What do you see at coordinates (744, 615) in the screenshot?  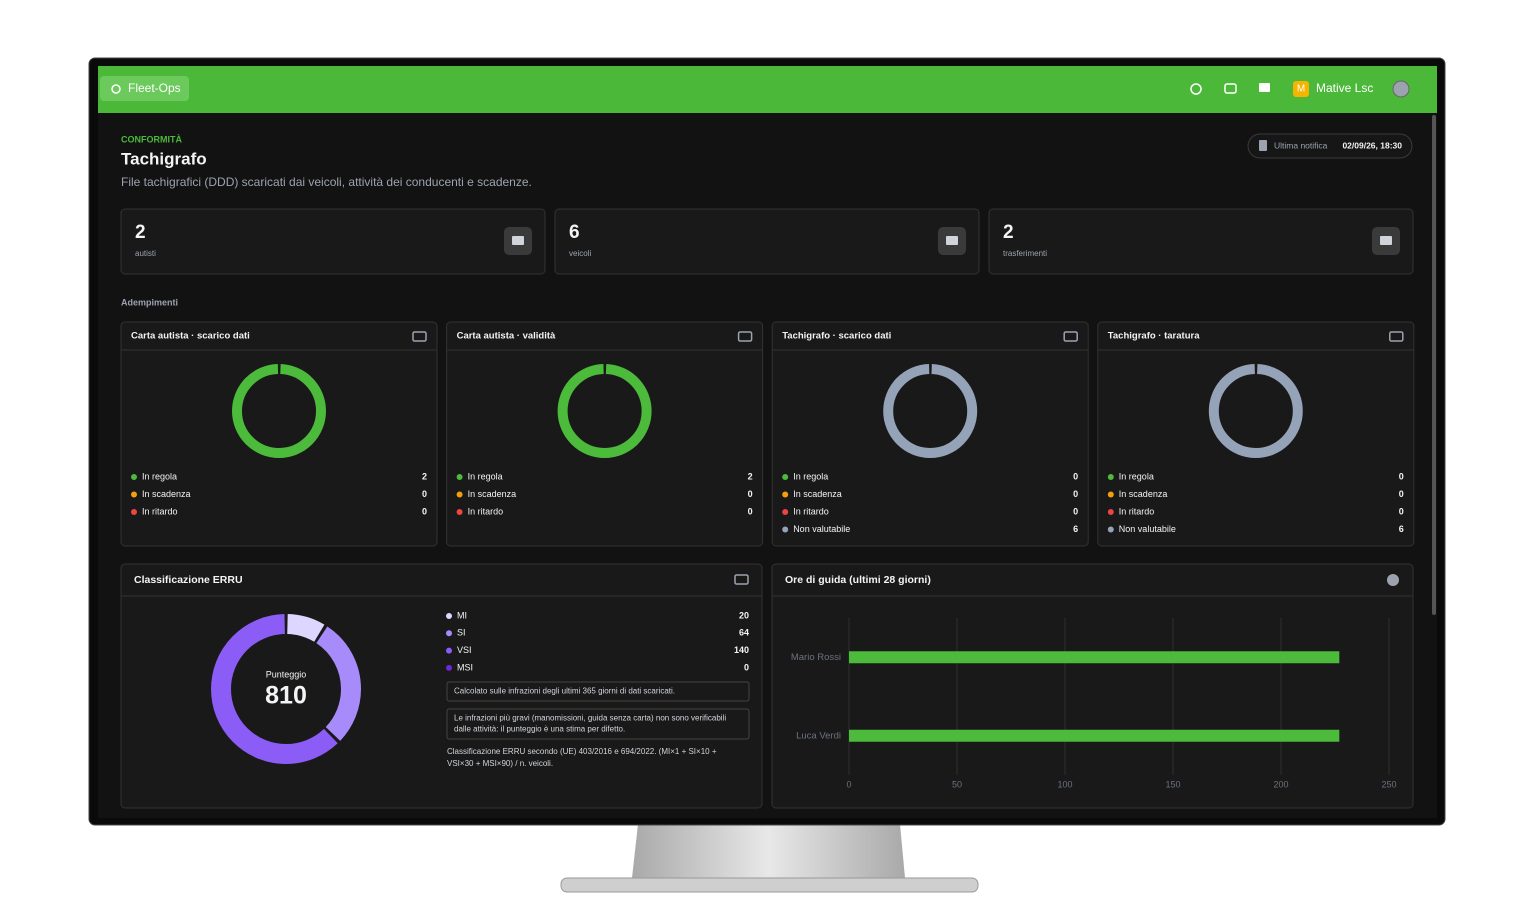 I see `legend-value: 20` at bounding box center [744, 615].